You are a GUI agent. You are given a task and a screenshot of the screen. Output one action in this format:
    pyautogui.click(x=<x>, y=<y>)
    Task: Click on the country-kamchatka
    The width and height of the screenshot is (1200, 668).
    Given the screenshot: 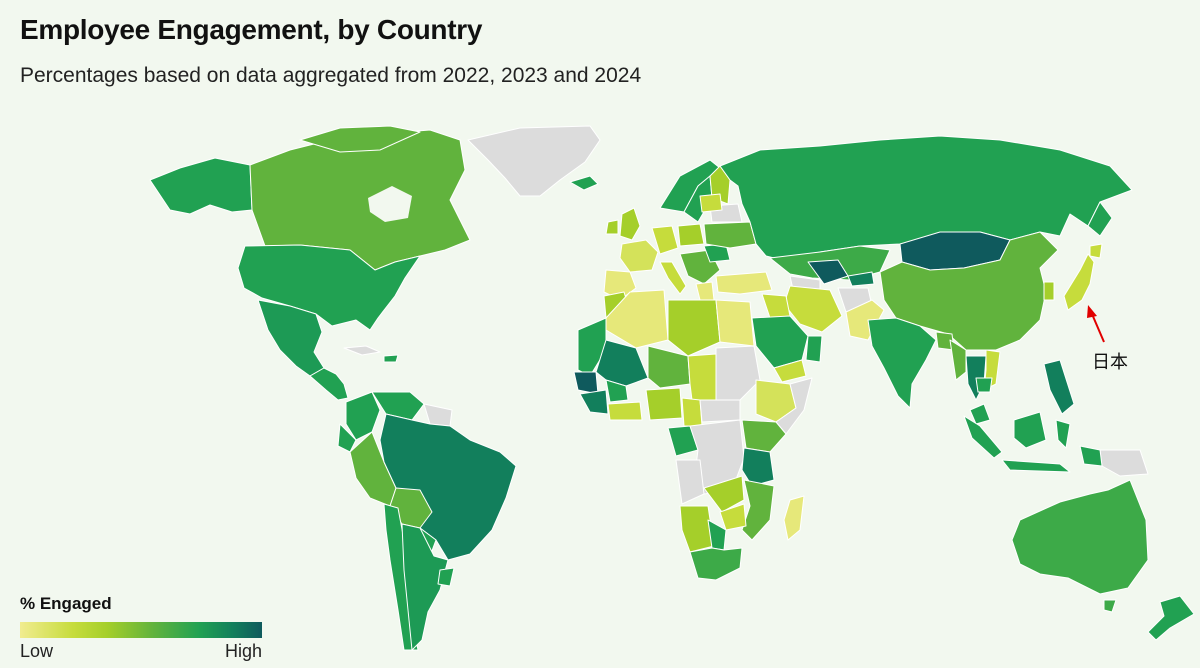 What is the action you would take?
    pyautogui.click(x=1100, y=219)
    